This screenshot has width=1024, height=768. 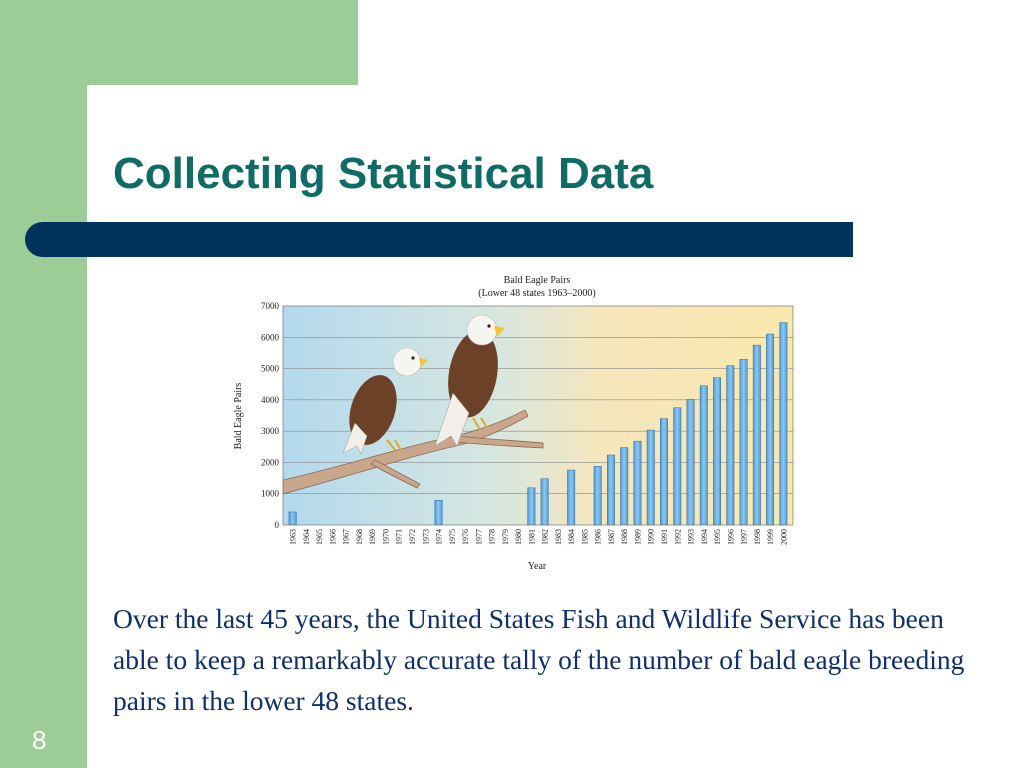 I want to click on bar-1987, so click(x=610, y=490).